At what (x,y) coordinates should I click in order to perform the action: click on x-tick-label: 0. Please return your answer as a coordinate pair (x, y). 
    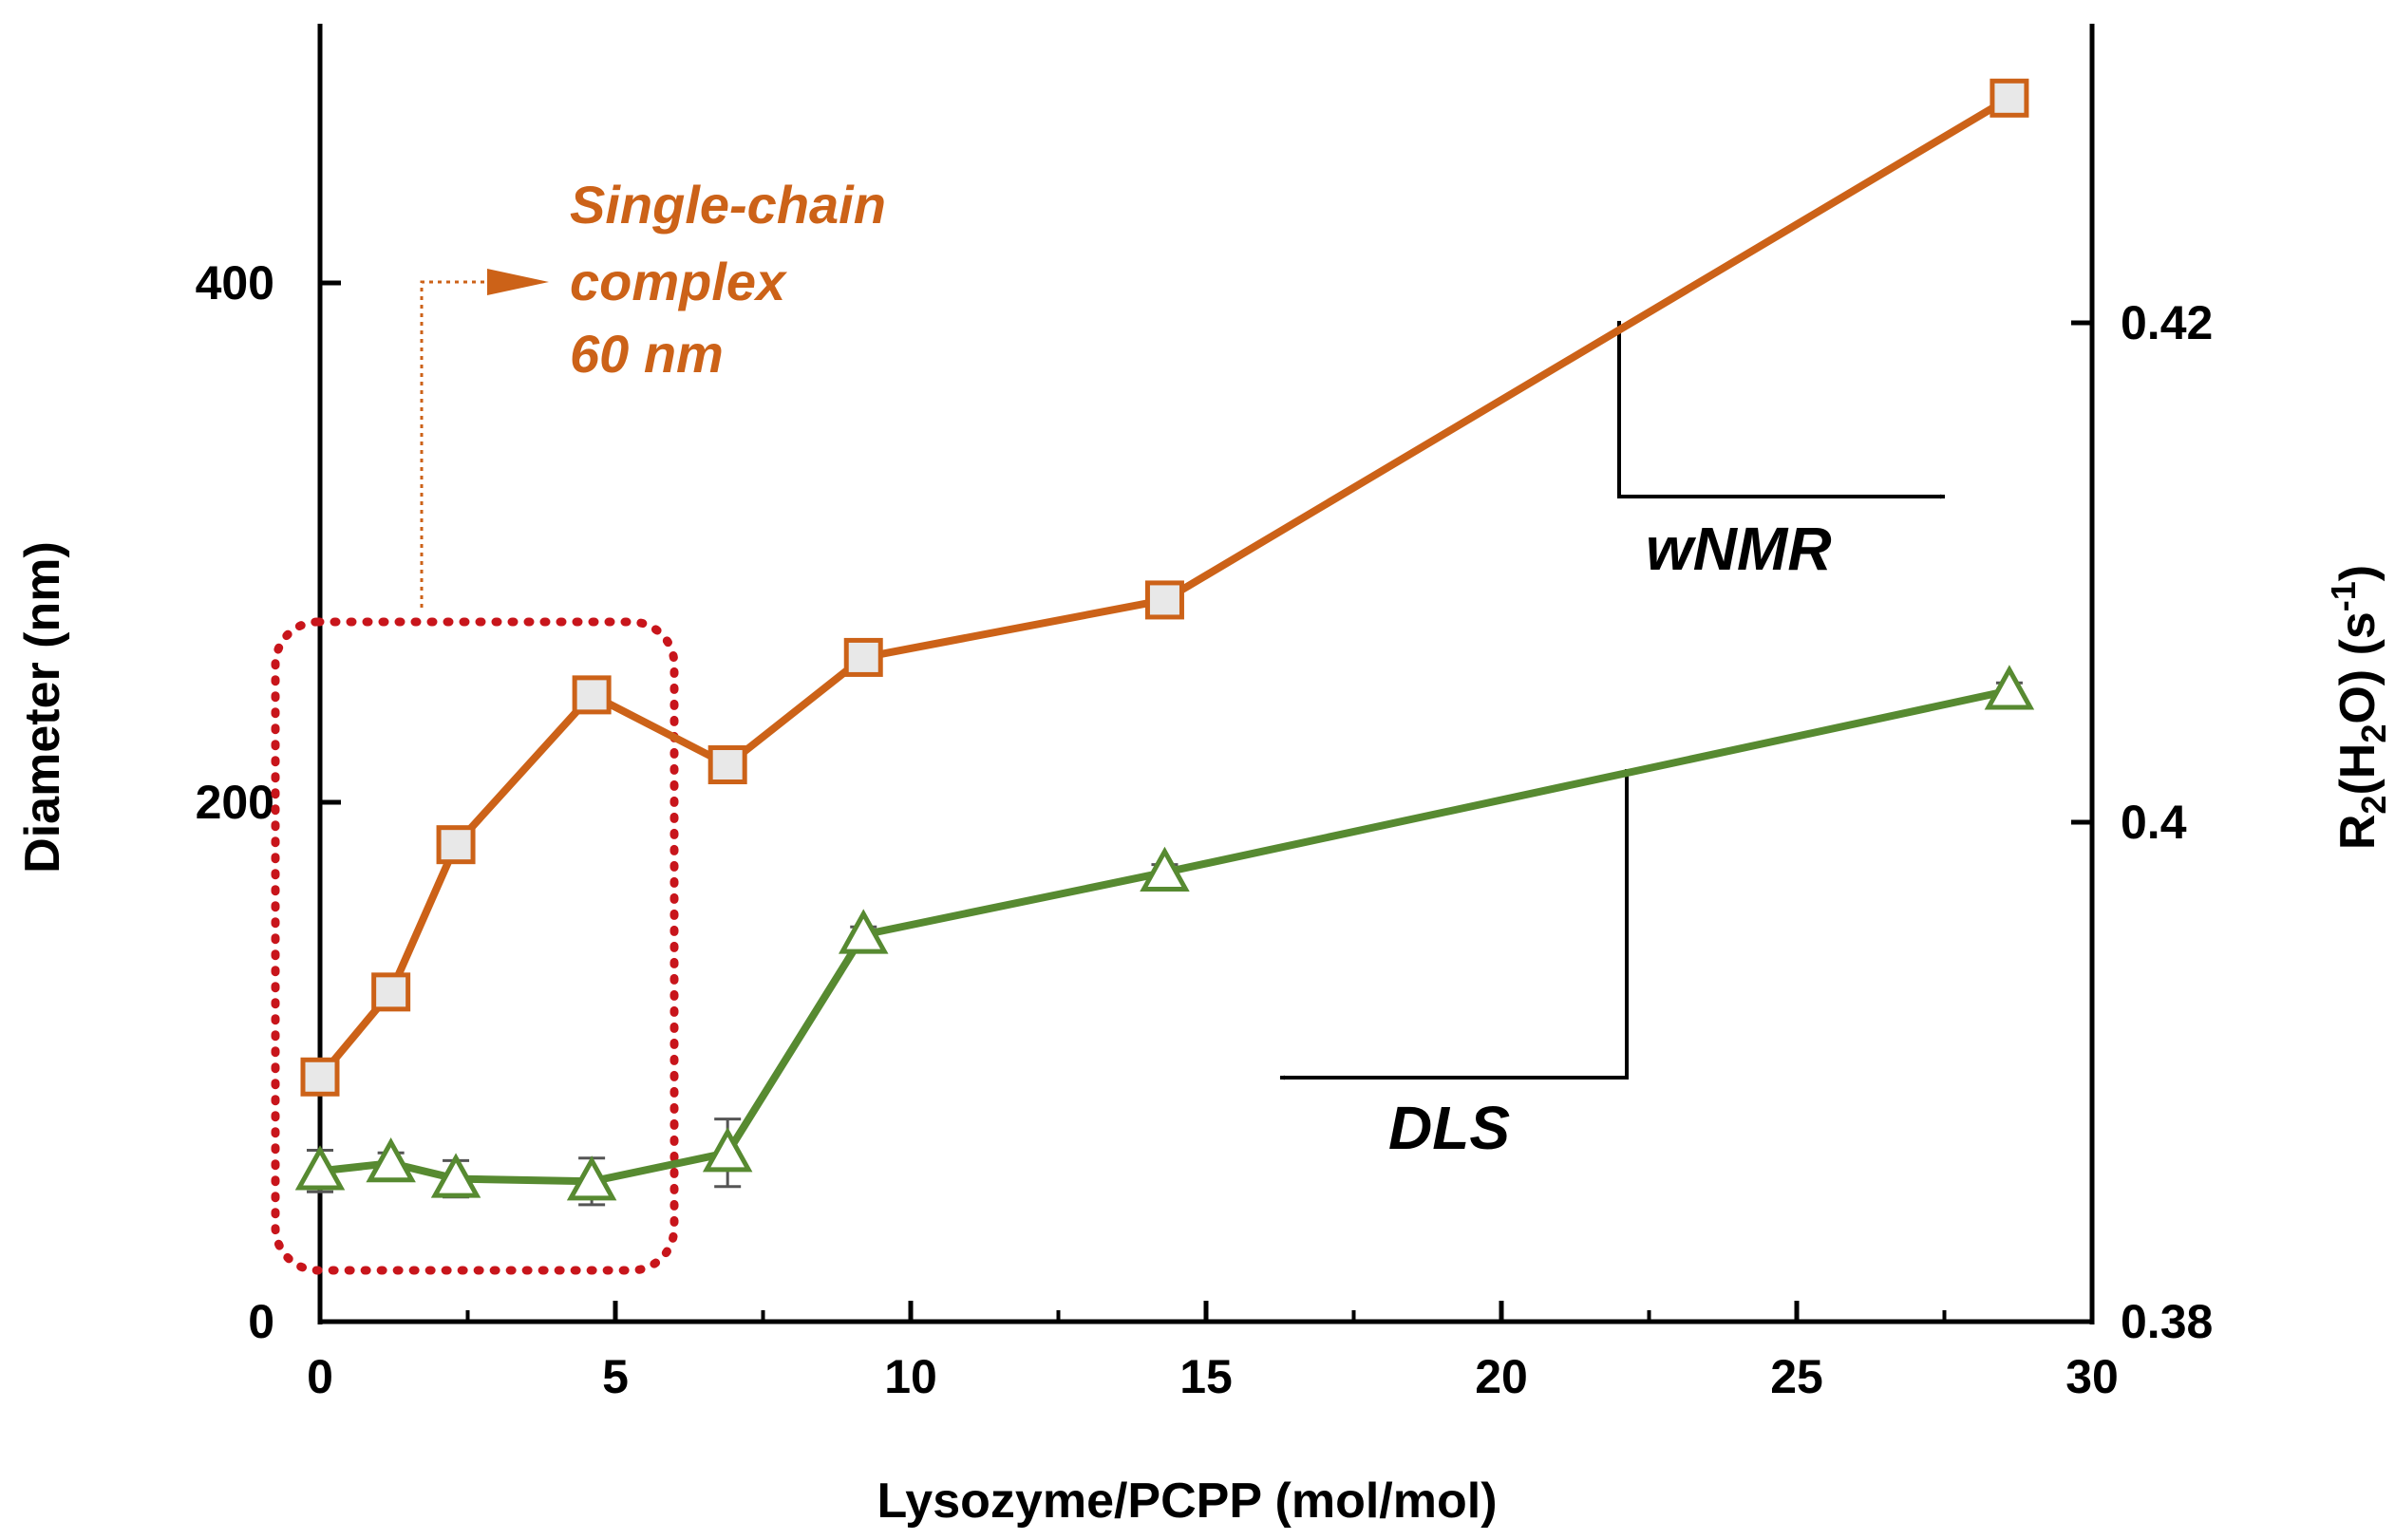
    Looking at the image, I should click on (320, 1377).